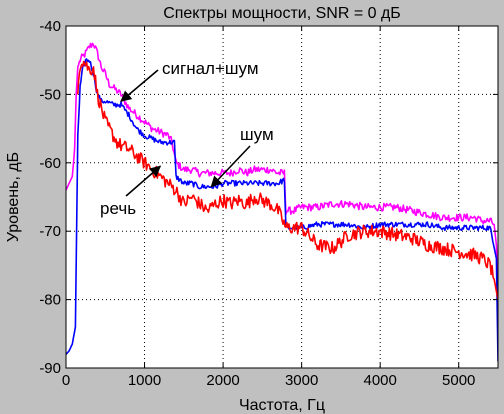 The image size is (504, 414). What do you see at coordinates (66, 380) in the screenshot?
I see `x-tick-label: 0` at bounding box center [66, 380].